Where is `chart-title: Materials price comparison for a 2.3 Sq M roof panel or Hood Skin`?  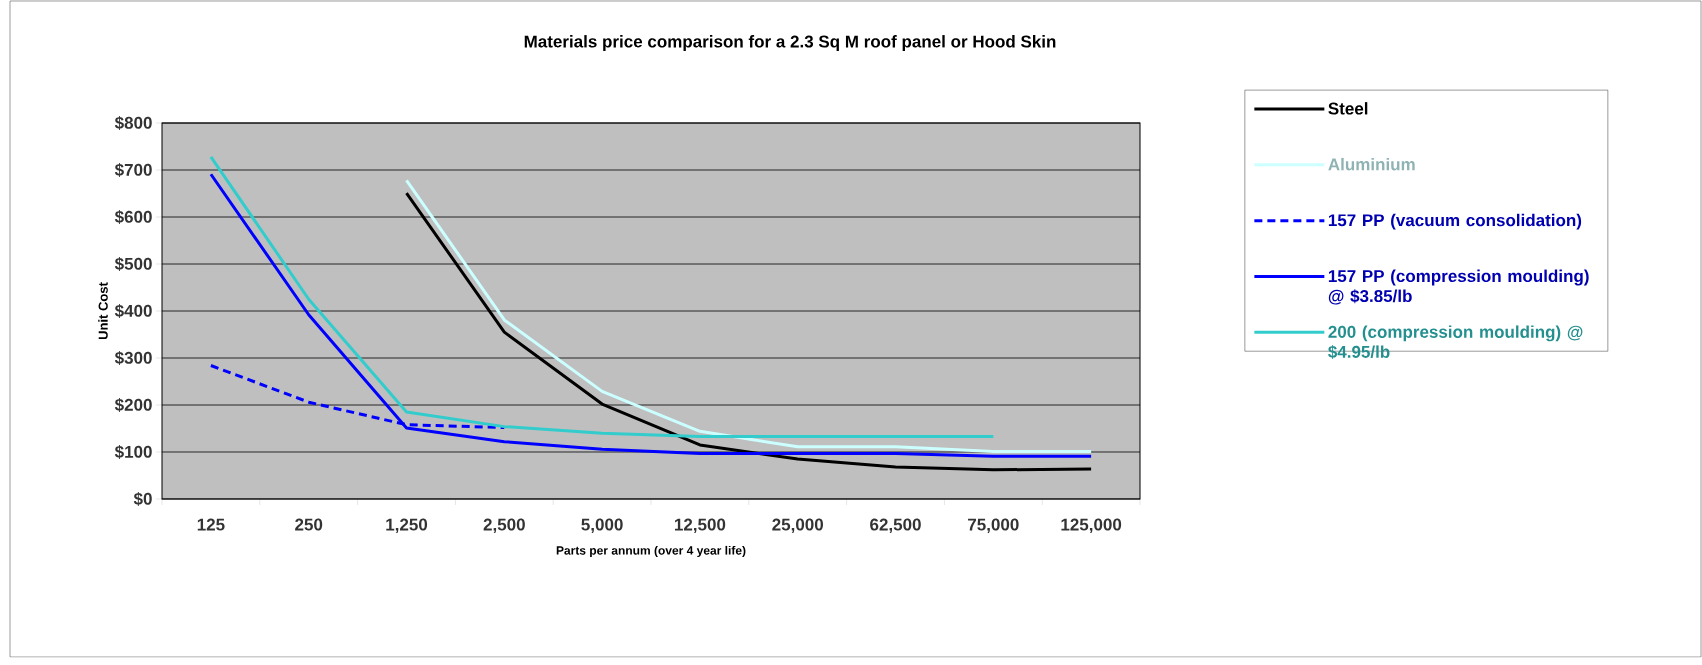 chart-title: Materials price comparison for a 2.3 Sq M roof panel or Hood Skin is located at coordinates (790, 43).